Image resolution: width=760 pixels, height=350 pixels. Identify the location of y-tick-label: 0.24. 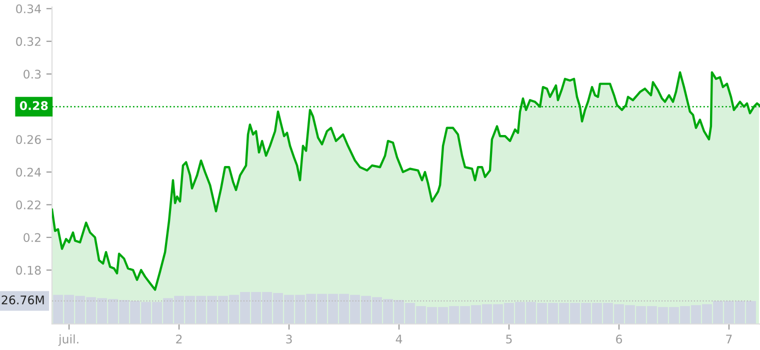
(28, 172).